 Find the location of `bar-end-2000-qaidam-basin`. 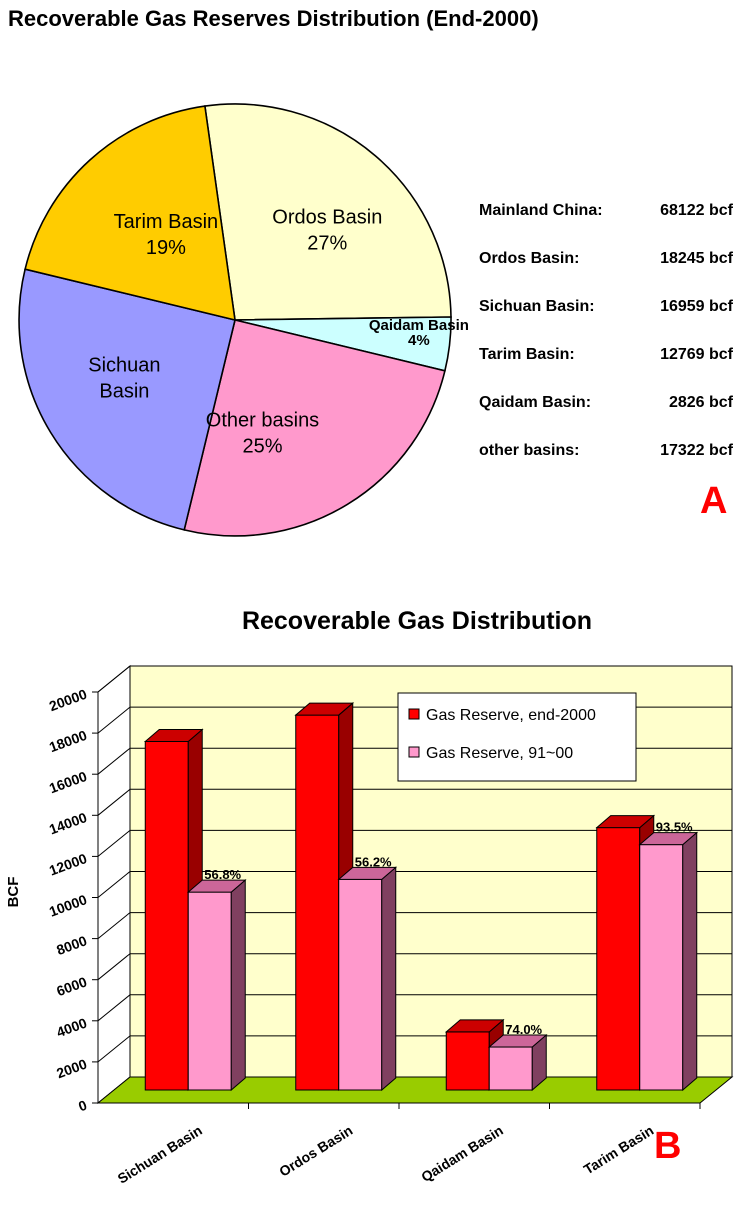

bar-end-2000-qaidam-basin is located at coordinates (467, 1061).